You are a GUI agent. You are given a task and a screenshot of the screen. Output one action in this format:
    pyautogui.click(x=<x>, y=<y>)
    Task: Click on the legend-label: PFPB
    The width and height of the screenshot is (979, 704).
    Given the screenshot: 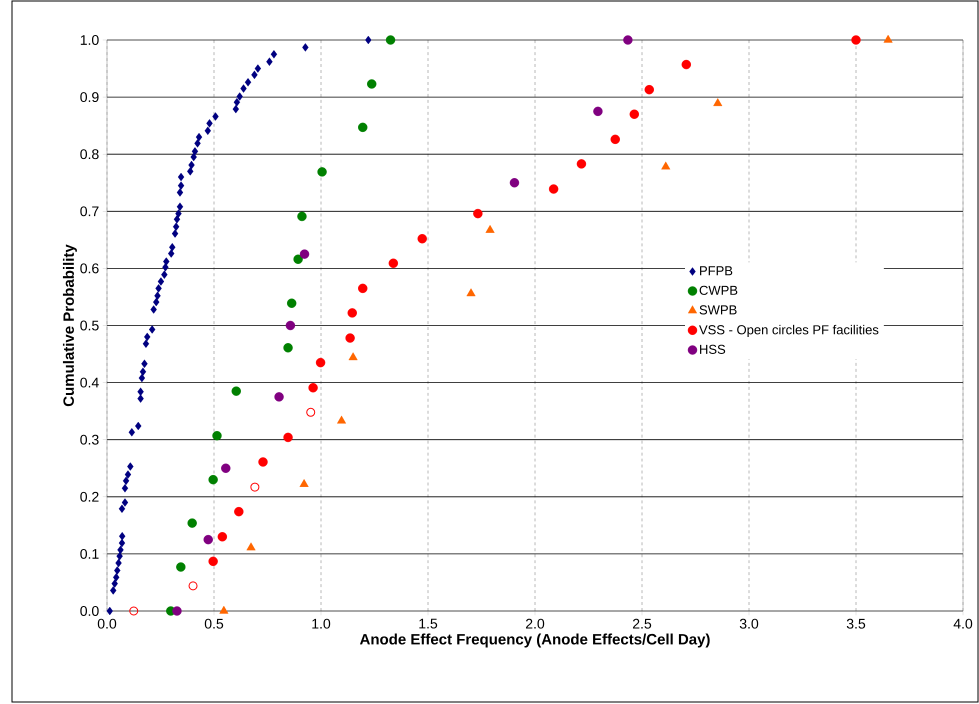 What is the action you would take?
    pyautogui.click(x=716, y=271)
    